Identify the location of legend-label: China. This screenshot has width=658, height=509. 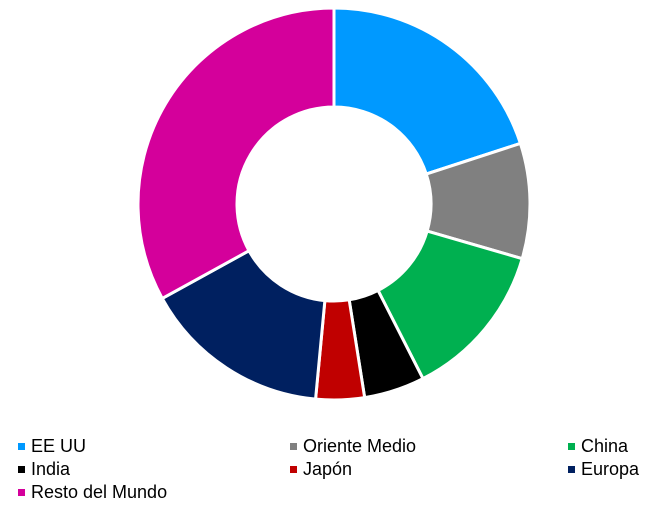
(605, 446).